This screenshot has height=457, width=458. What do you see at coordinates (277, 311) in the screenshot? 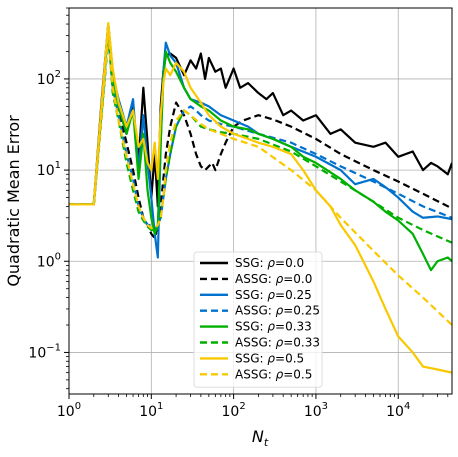
I see `legend-label: ASSG: ρ=0.25` at bounding box center [277, 311].